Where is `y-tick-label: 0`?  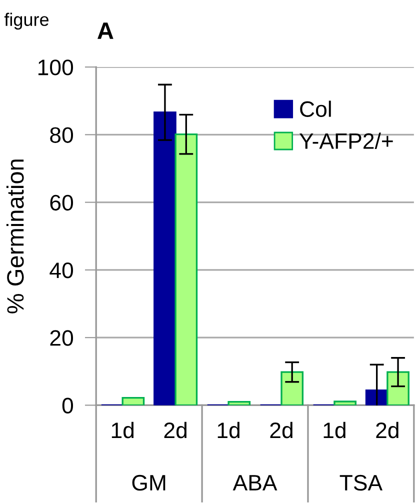 y-tick-label: 0 is located at coordinates (68, 406).